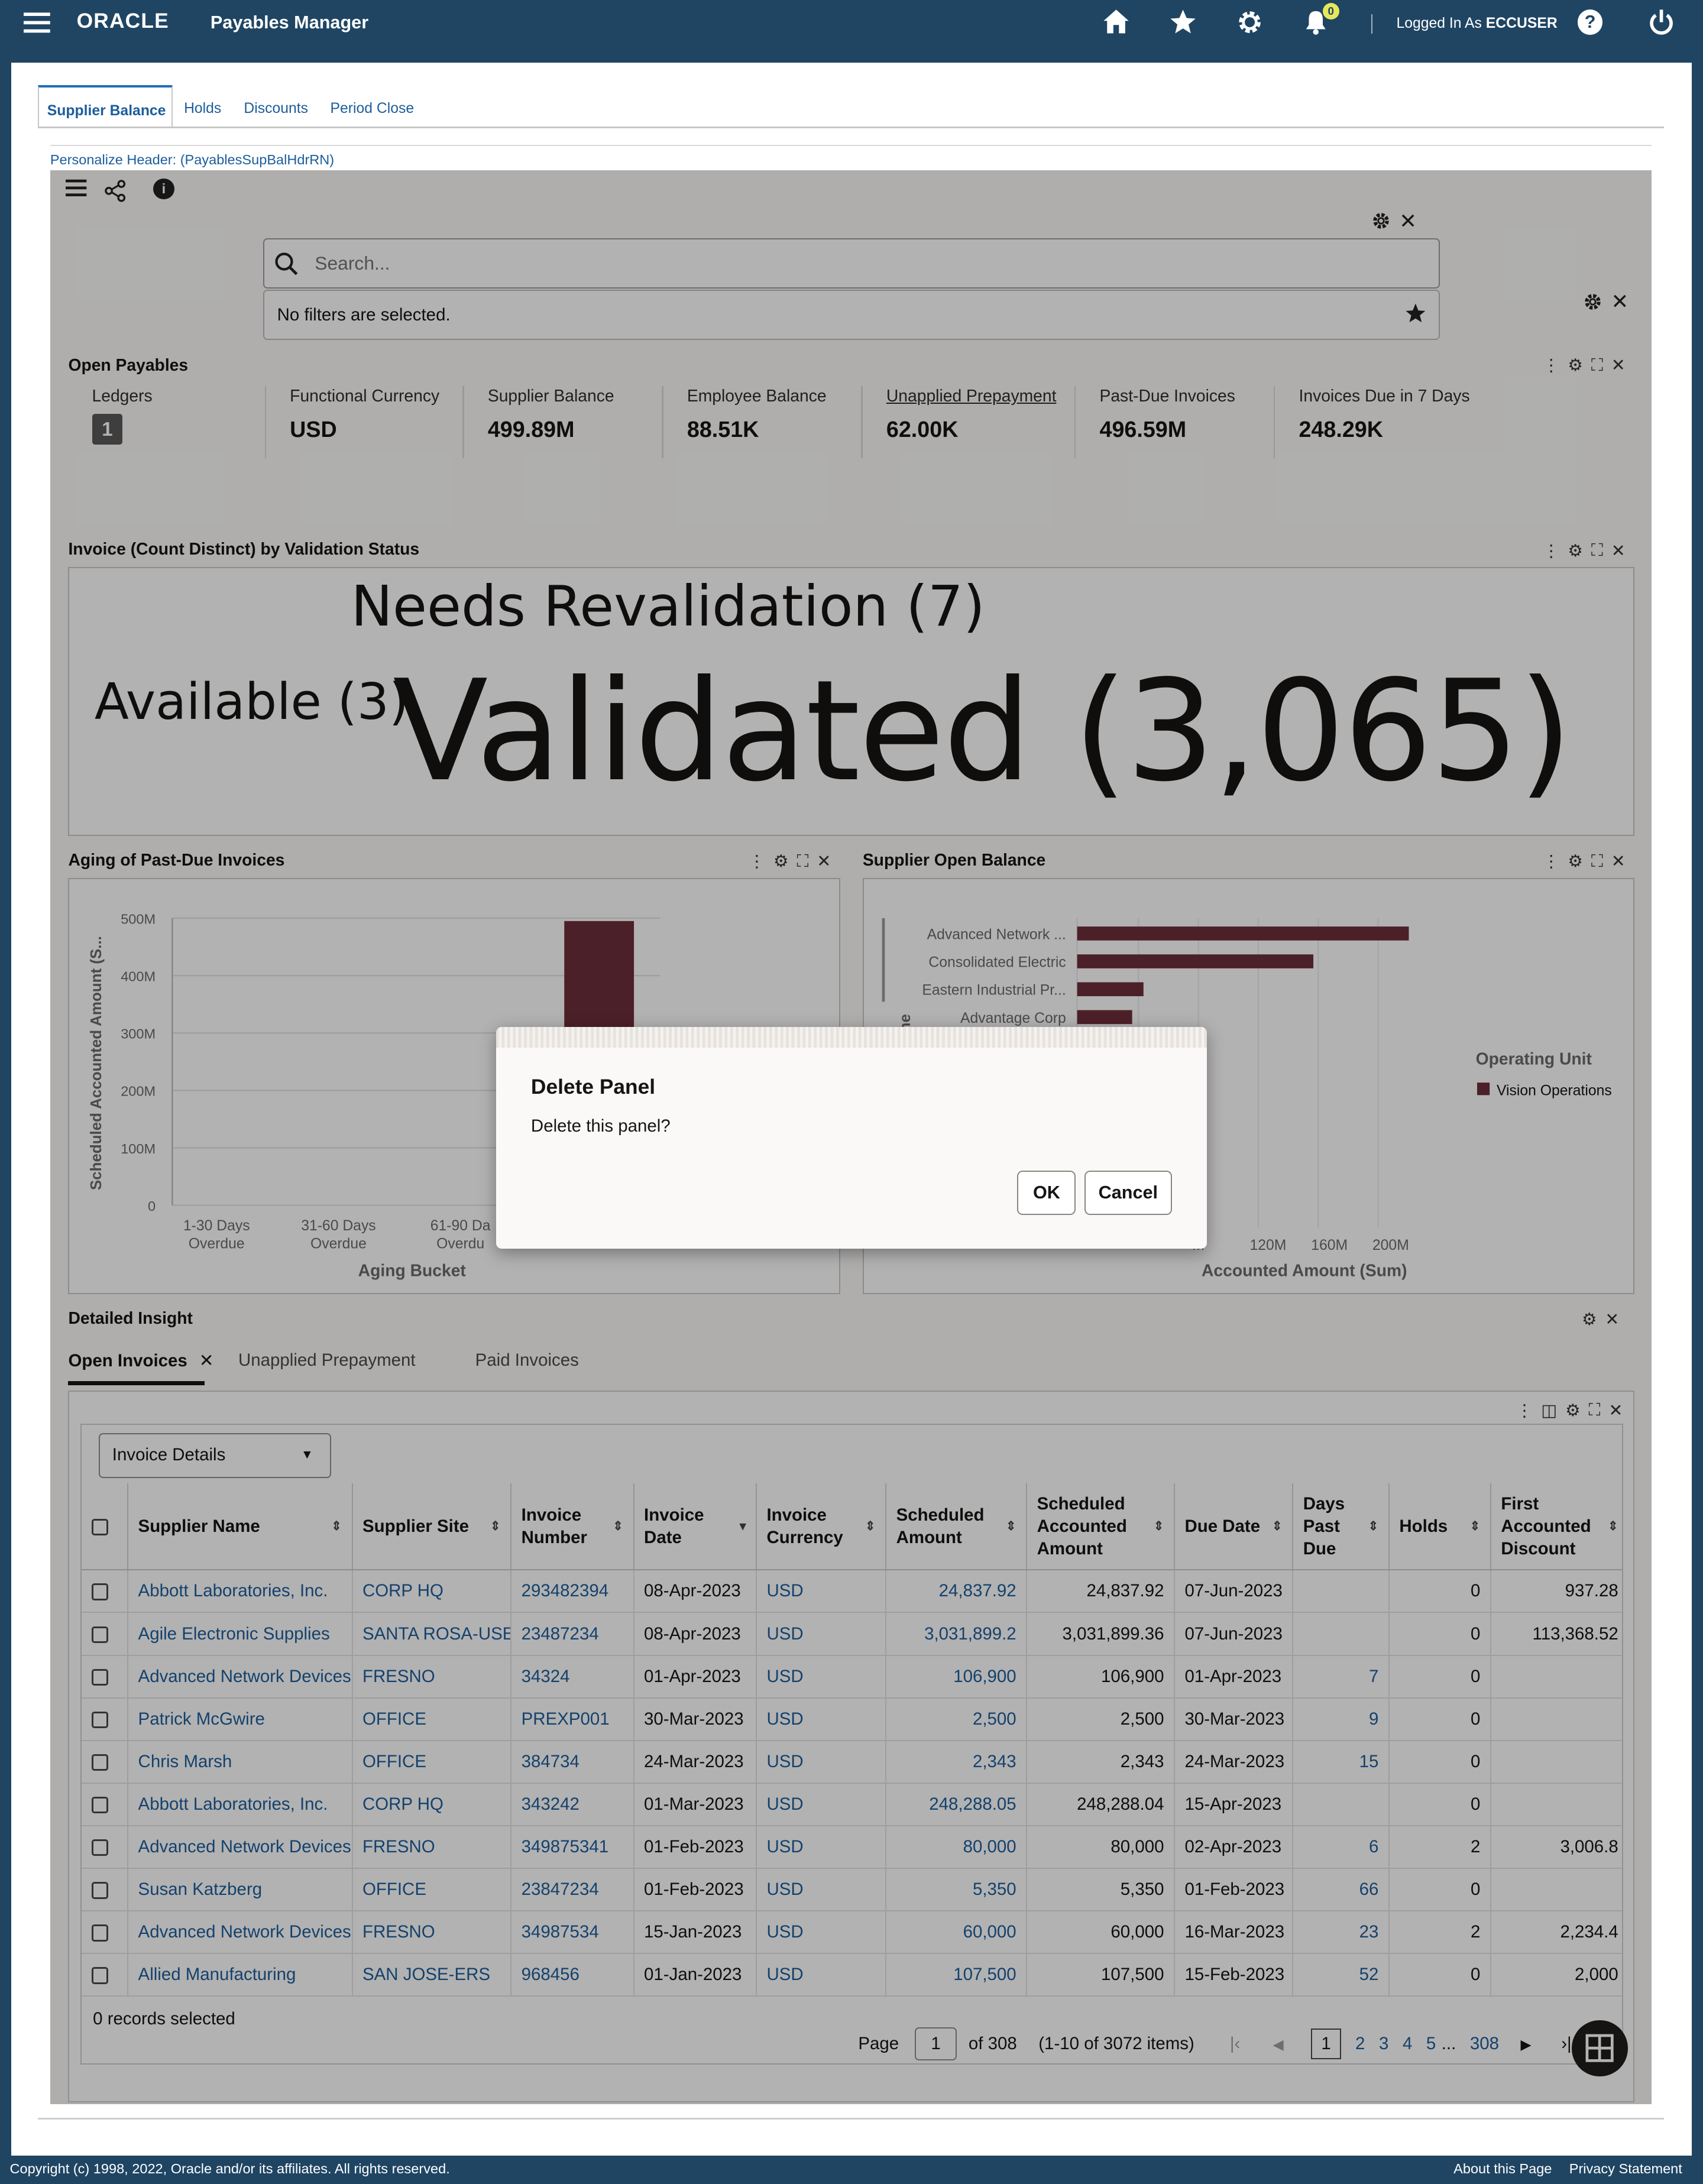  I want to click on tab-discounts: Discounts, so click(276, 108).